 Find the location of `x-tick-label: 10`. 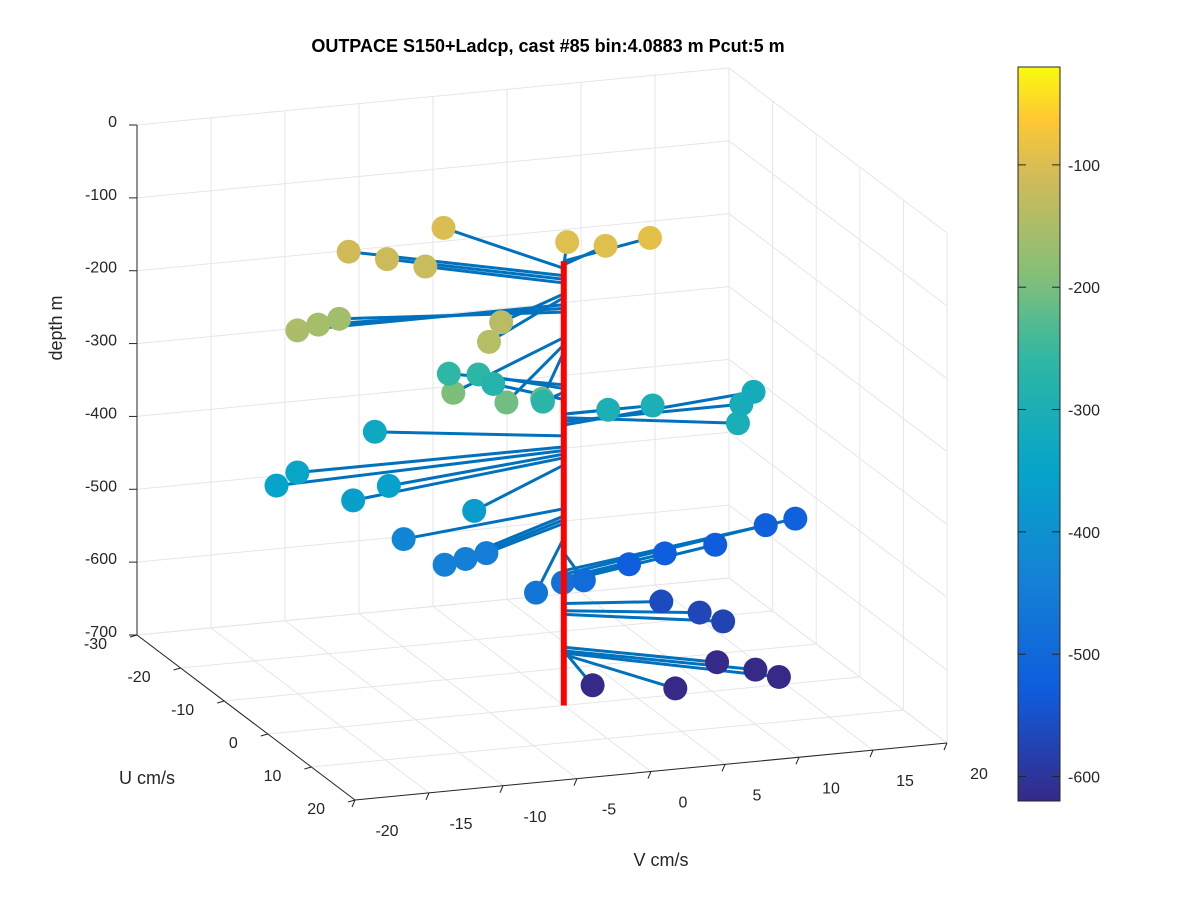

x-tick-label: 10 is located at coordinates (831, 788).